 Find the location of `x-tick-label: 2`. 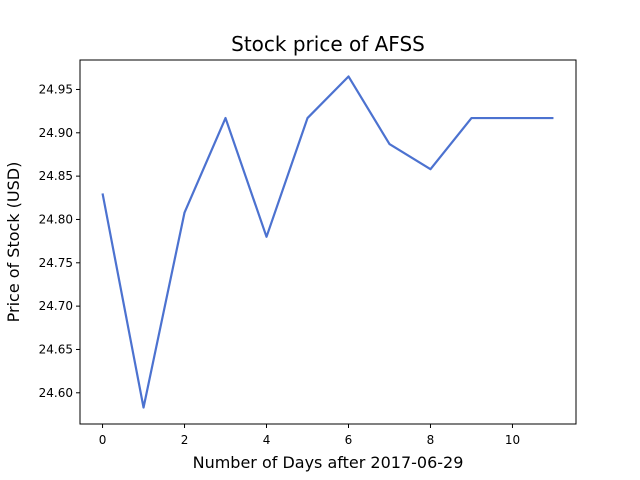

x-tick-label: 2 is located at coordinates (185, 440).